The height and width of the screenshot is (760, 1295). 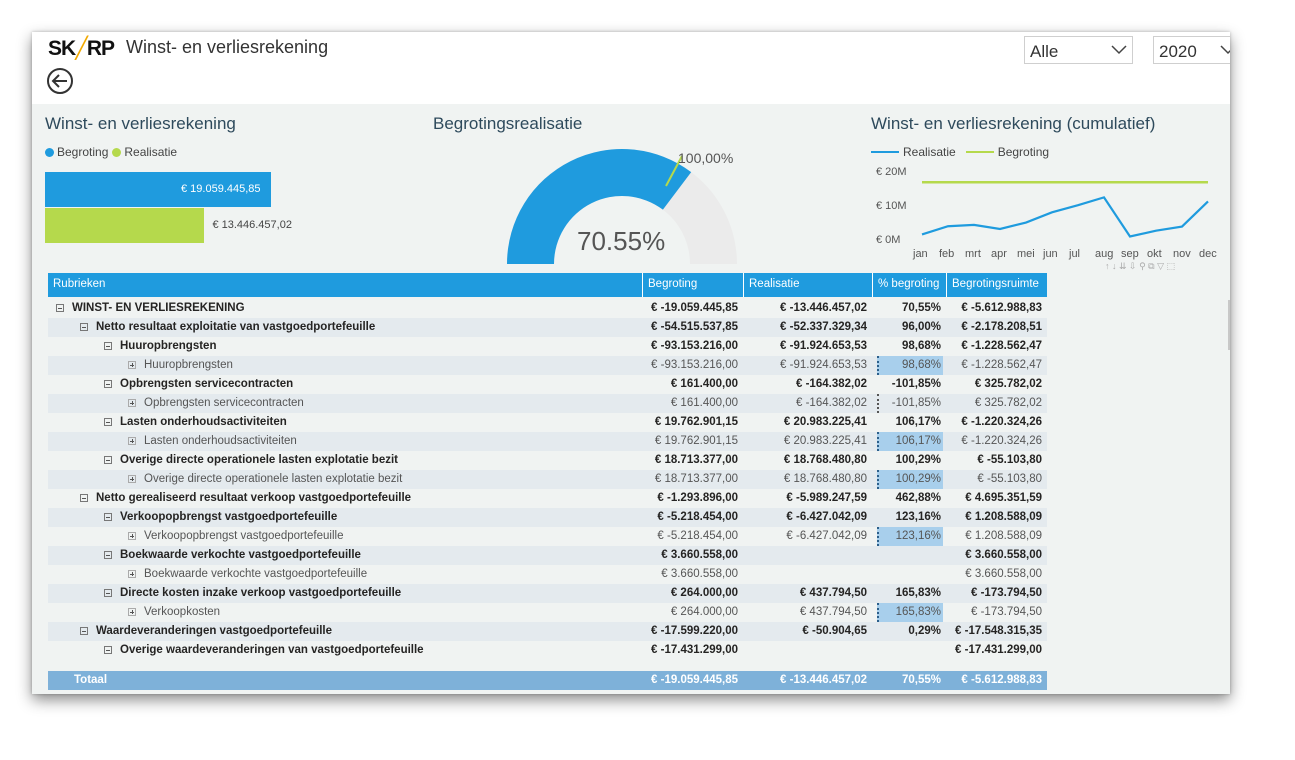 What do you see at coordinates (1044, 51) in the screenshot?
I see `category-slicer-value: Alle` at bounding box center [1044, 51].